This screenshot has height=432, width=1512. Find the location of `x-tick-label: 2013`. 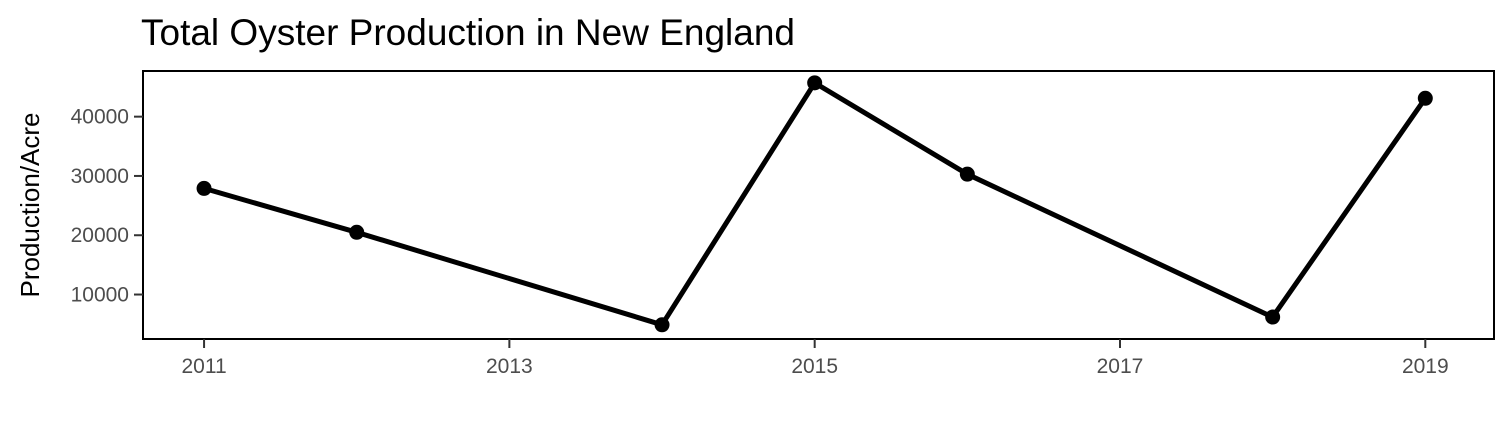

x-tick-label: 2013 is located at coordinates (509, 366).